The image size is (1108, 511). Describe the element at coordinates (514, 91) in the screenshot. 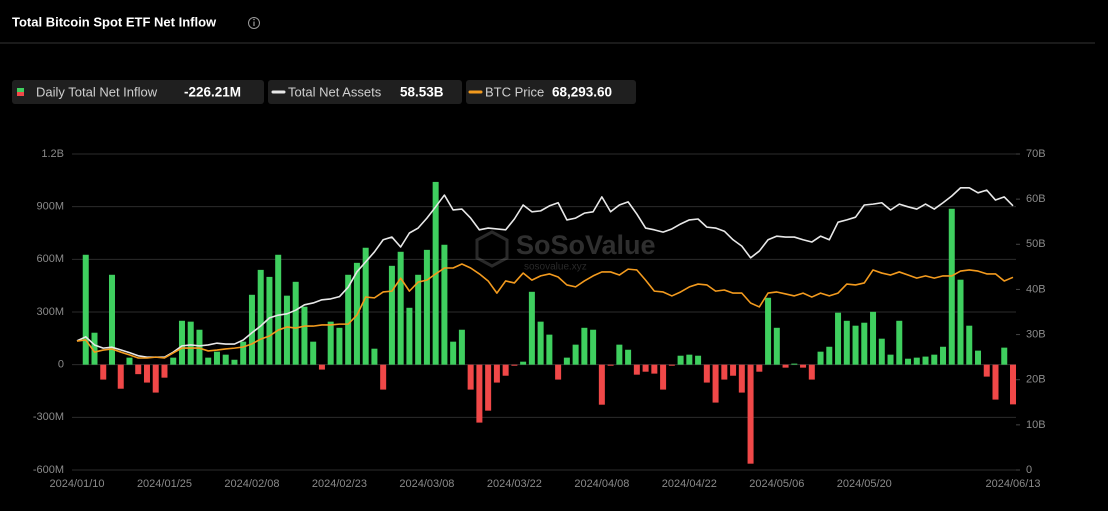

I see `legend-label: BTC Price` at that location.